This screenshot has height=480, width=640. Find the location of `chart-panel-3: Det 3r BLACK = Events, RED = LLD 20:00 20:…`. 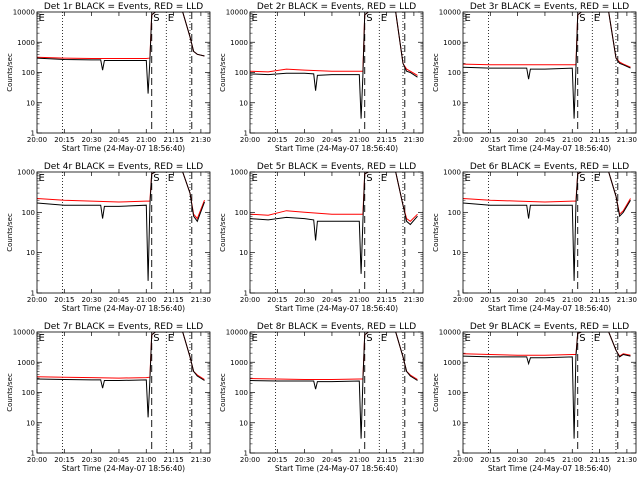

chart-panel-3: Det 3r BLACK = Events, RED = LLD 20:00 20:… is located at coordinates (534, 77).